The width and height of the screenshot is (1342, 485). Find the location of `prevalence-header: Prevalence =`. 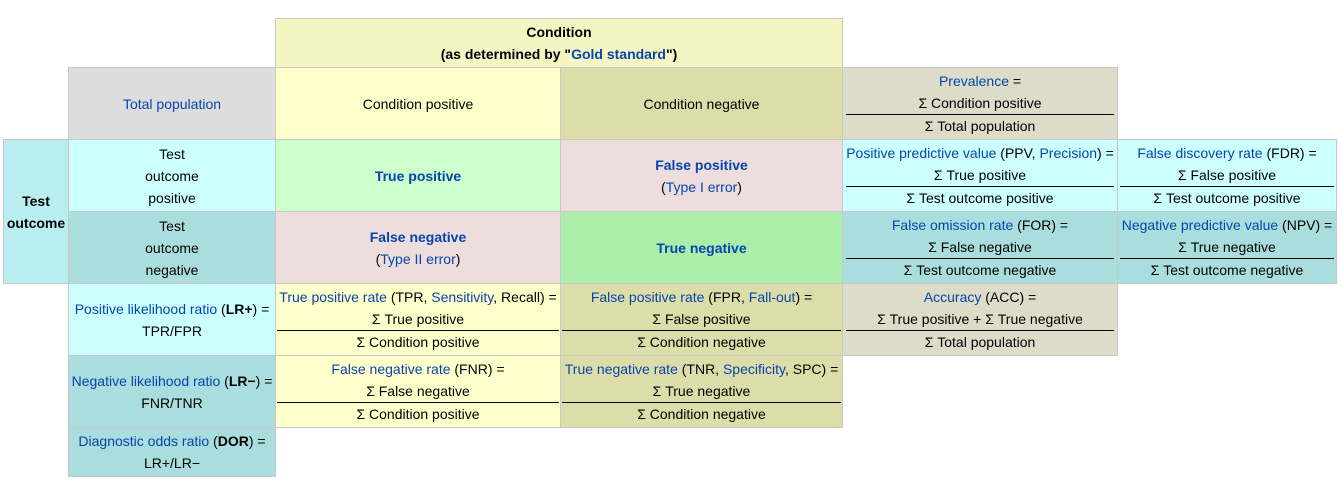

prevalence-header: Prevalence = is located at coordinates (980, 81).